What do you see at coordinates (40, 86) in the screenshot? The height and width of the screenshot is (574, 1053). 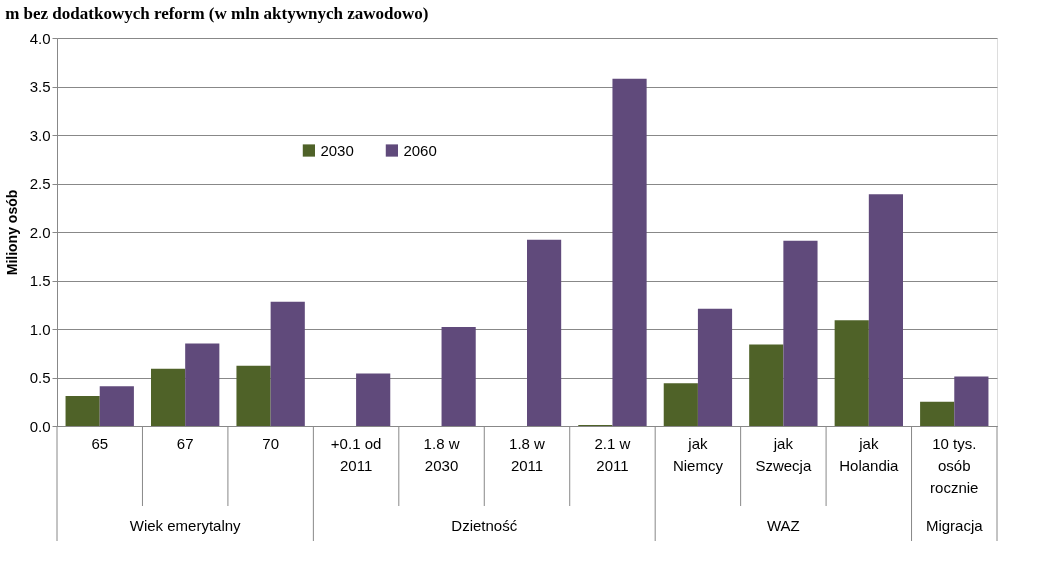 I see `y-tick-label: 3.5` at bounding box center [40, 86].